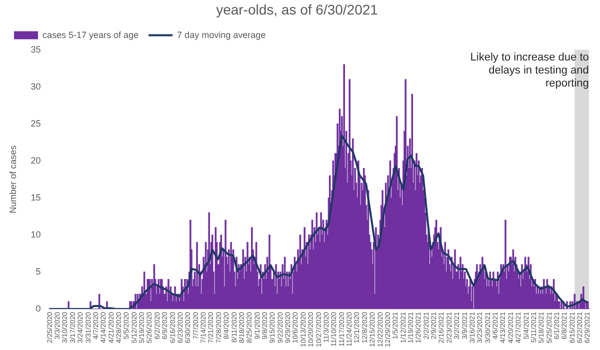 This screenshot has width=600, height=350. Describe the element at coordinates (221, 35) in the screenshot. I see `legend-label: 7 day moving average` at that location.